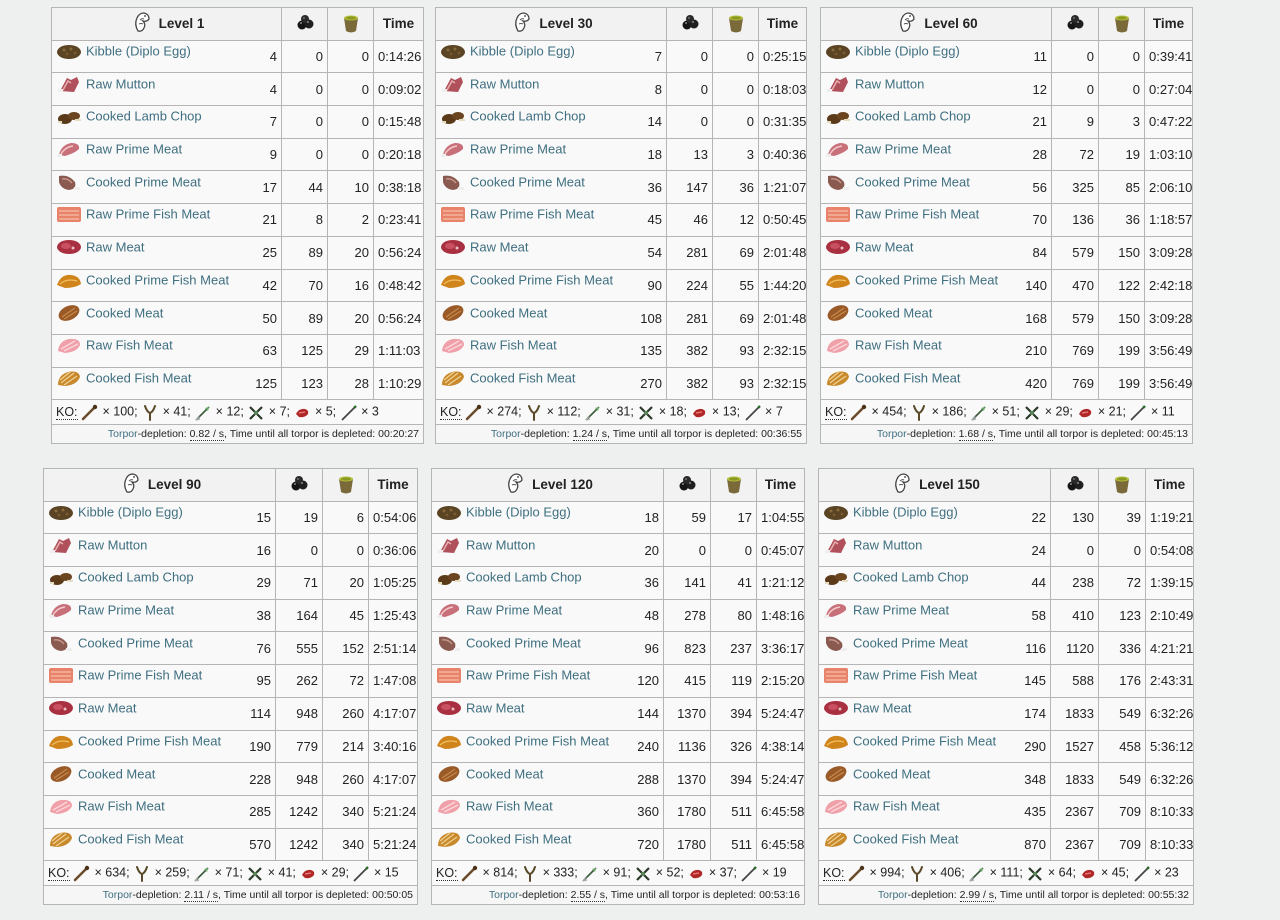  I want to click on food-cell: Raw Fish Meat 285, so click(159, 811).